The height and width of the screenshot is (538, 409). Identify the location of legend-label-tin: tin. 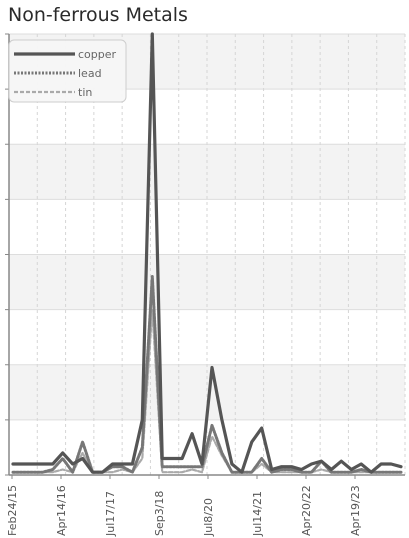
(85, 92).